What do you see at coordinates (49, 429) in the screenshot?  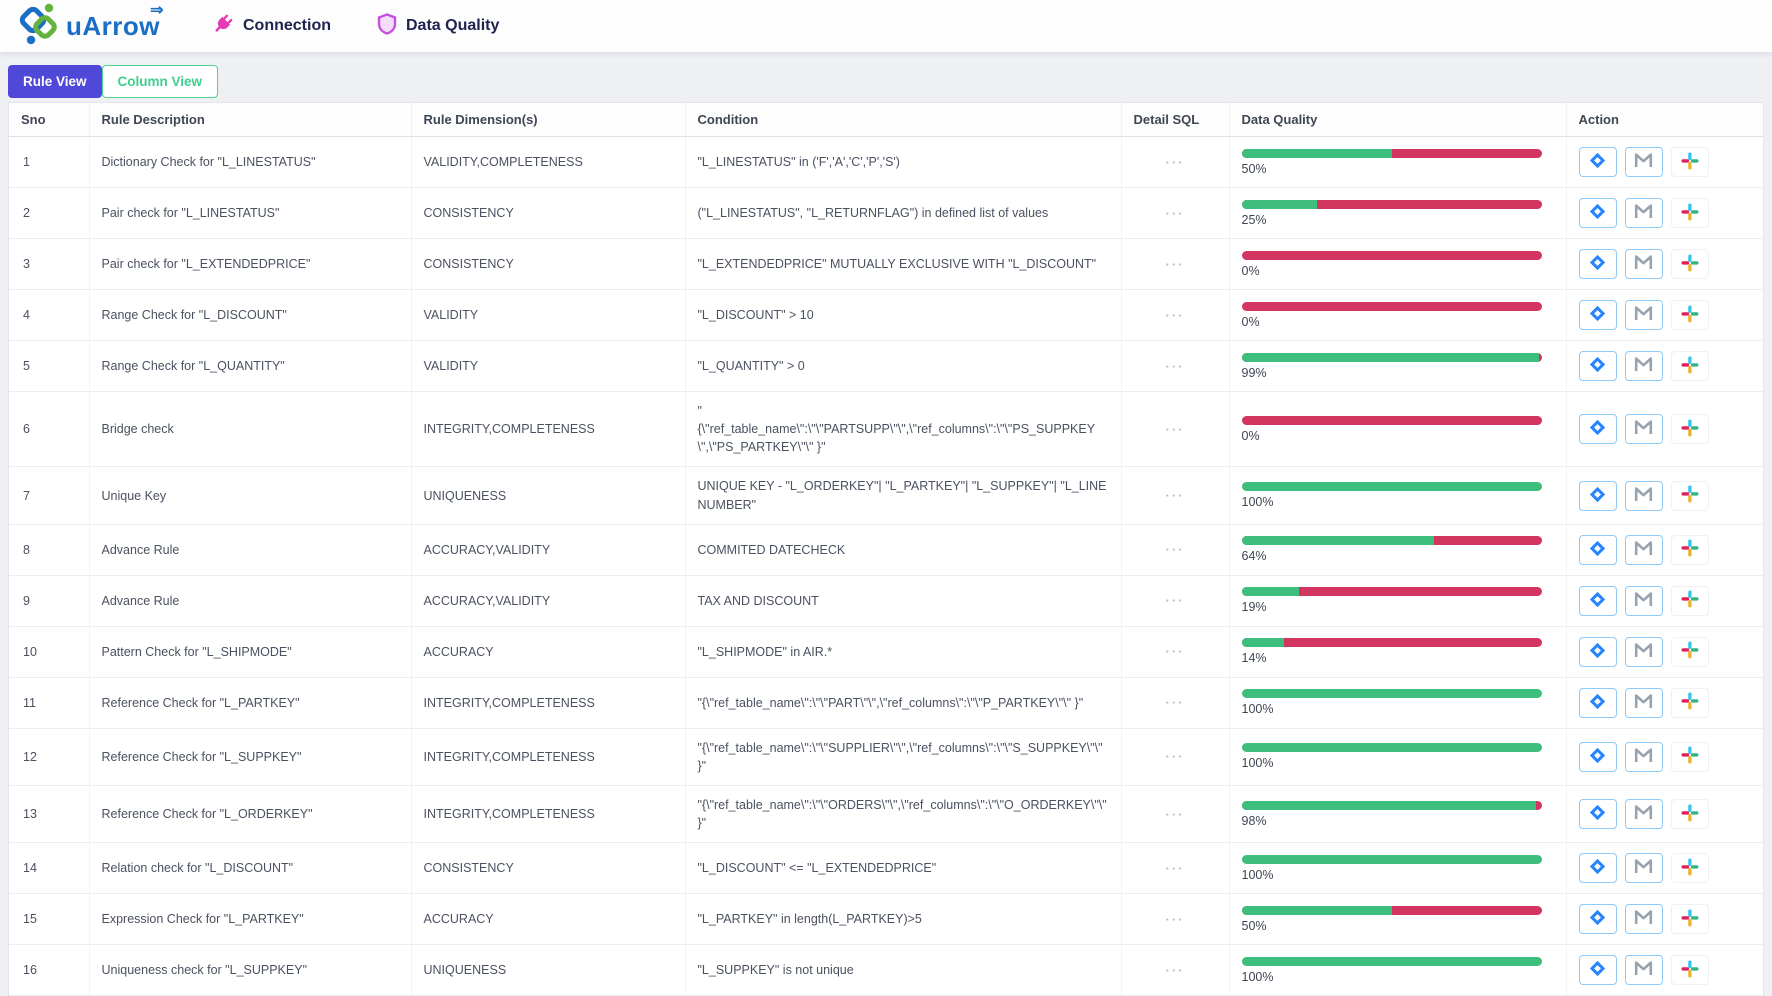 I see `sno-cell: 6` at bounding box center [49, 429].